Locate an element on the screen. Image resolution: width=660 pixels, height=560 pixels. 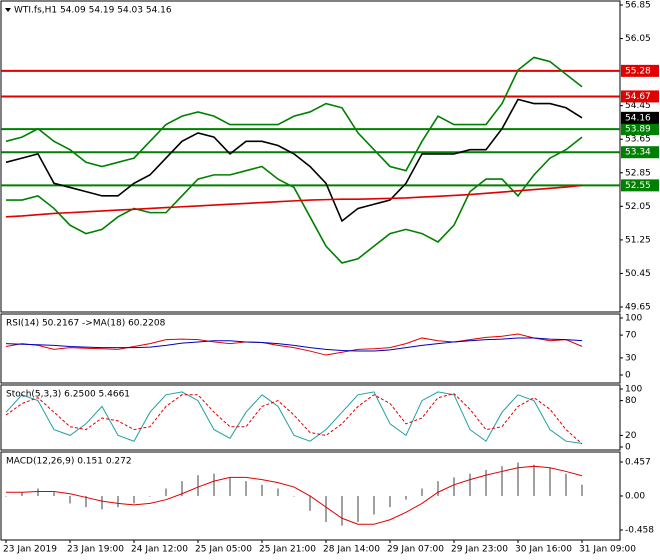
panel-title: MACD(12,26,9) 0.151 0.272 is located at coordinates (69, 462).